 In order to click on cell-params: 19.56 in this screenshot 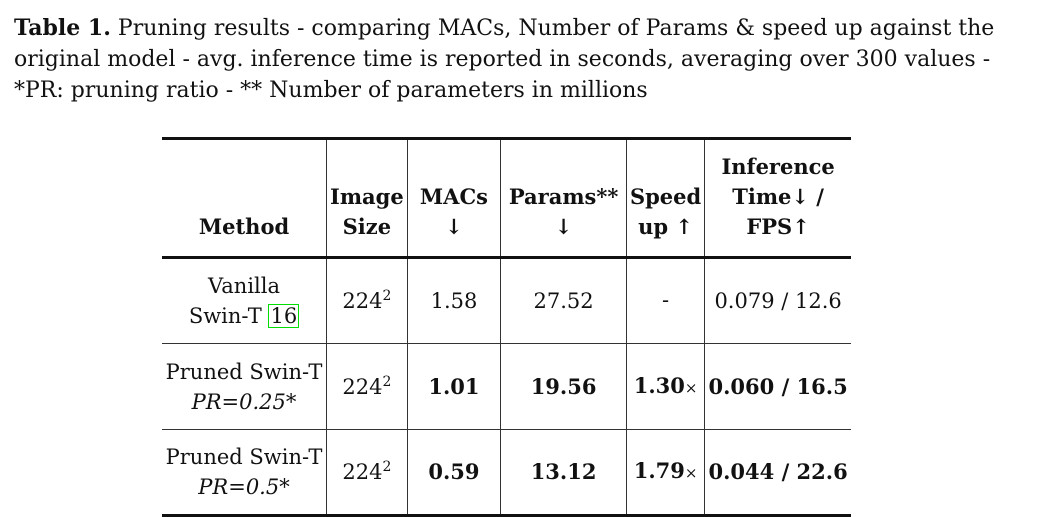, I will do `click(563, 386)`.